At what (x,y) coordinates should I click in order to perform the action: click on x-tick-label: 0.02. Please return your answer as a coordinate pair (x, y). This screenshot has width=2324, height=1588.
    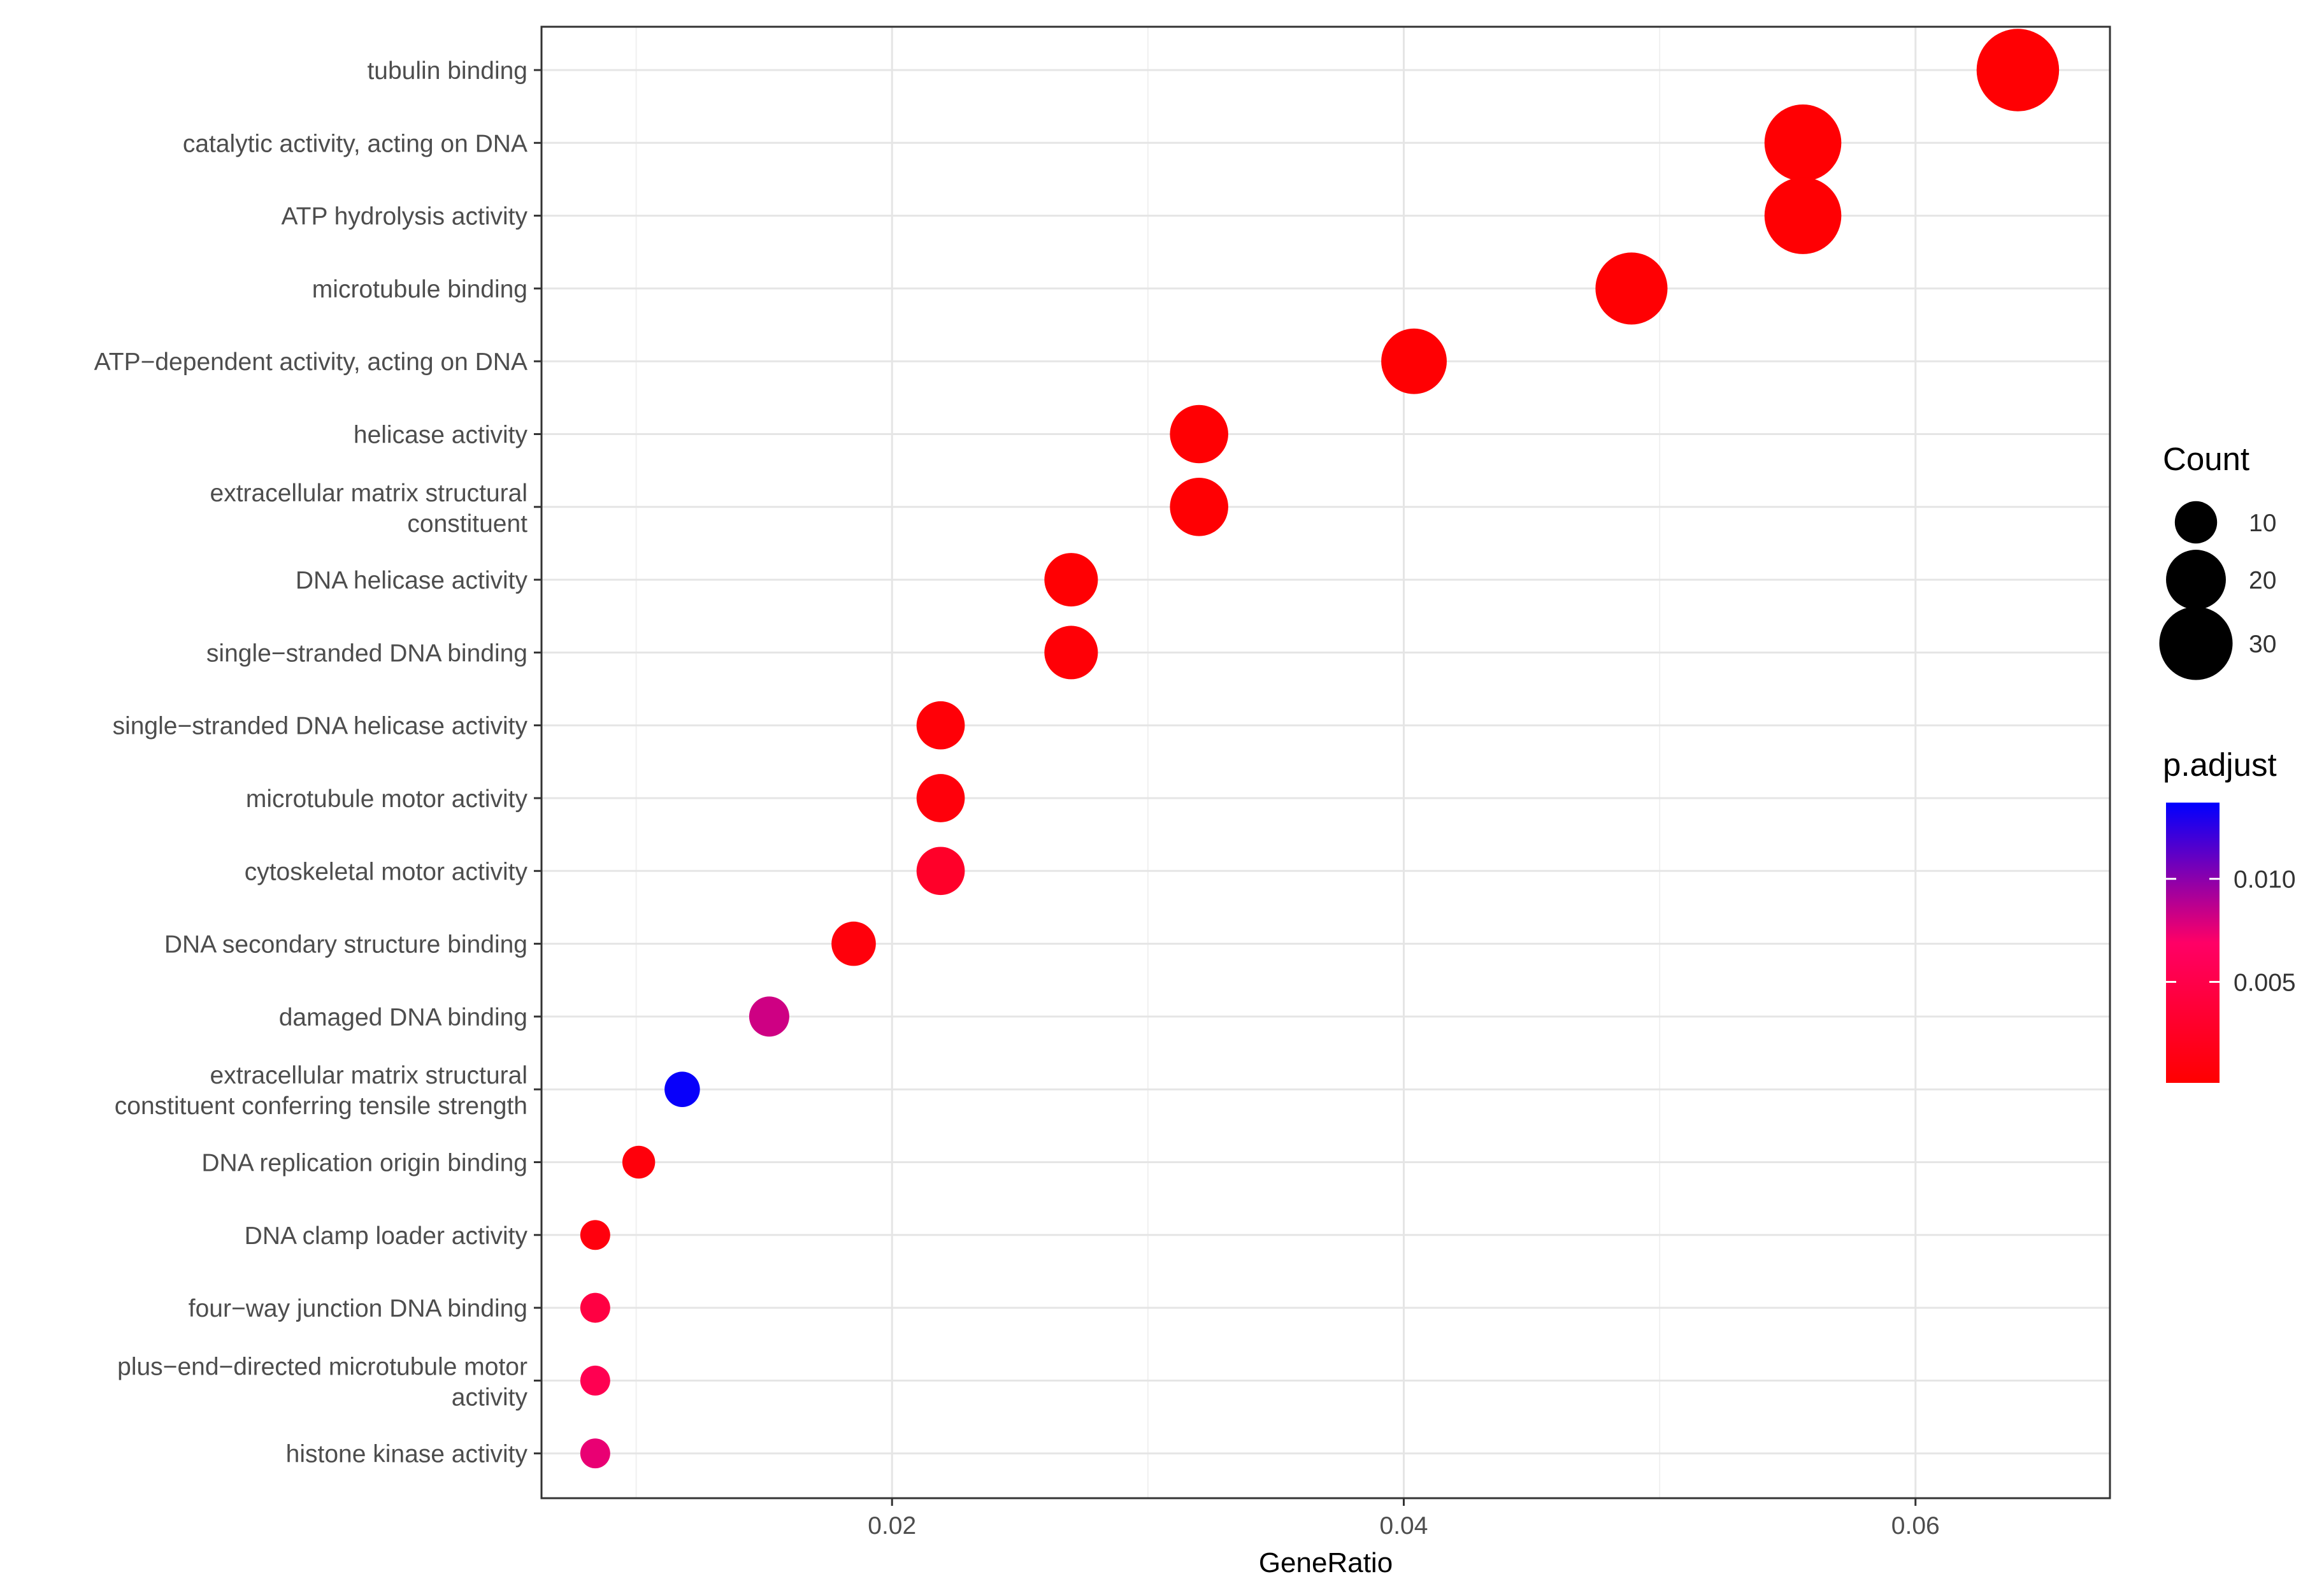
    Looking at the image, I should click on (892, 1526).